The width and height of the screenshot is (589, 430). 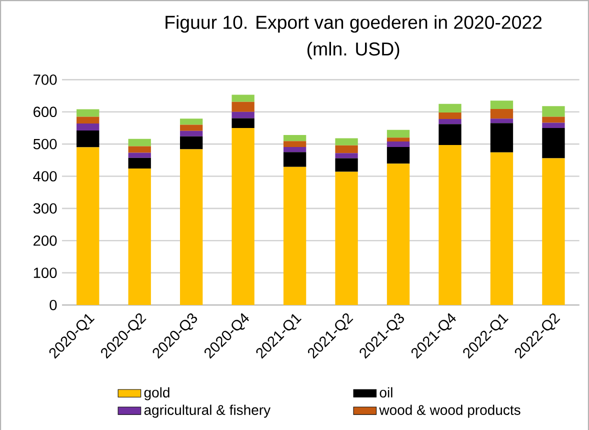 What do you see at coordinates (386, 392) in the screenshot?
I see `legend-label: oil` at bounding box center [386, 392].